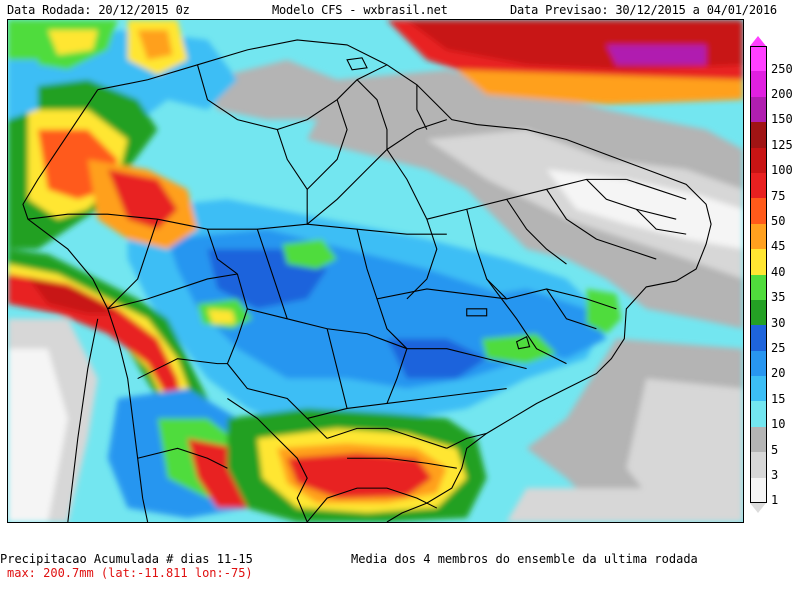  Describe the element at coordinates (778, 347) in the screenshot. I see `color-scale-label: 25` at that location.